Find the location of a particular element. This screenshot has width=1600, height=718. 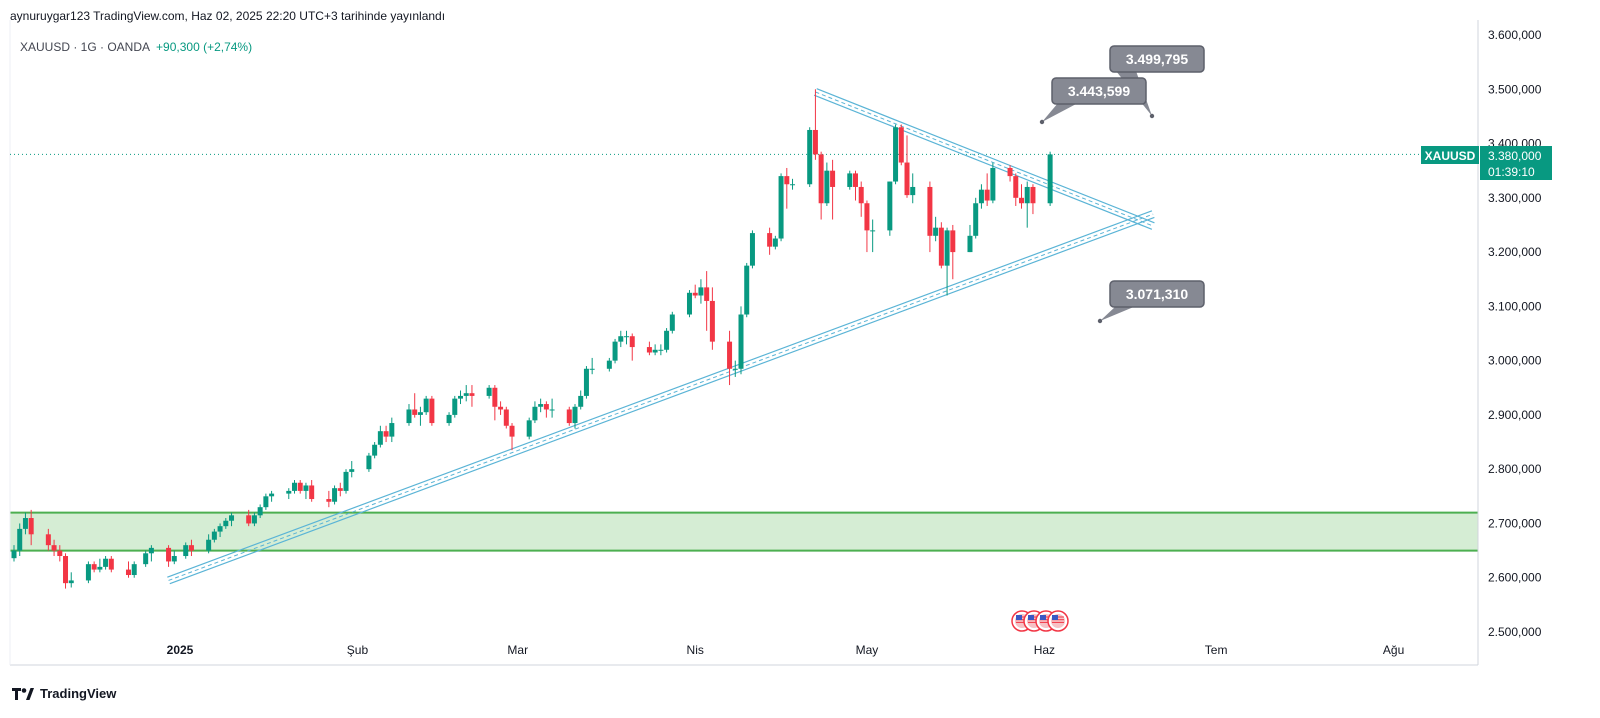

symbol-change: +90,300 (+2,74%) is located at coordinates (204, 47).